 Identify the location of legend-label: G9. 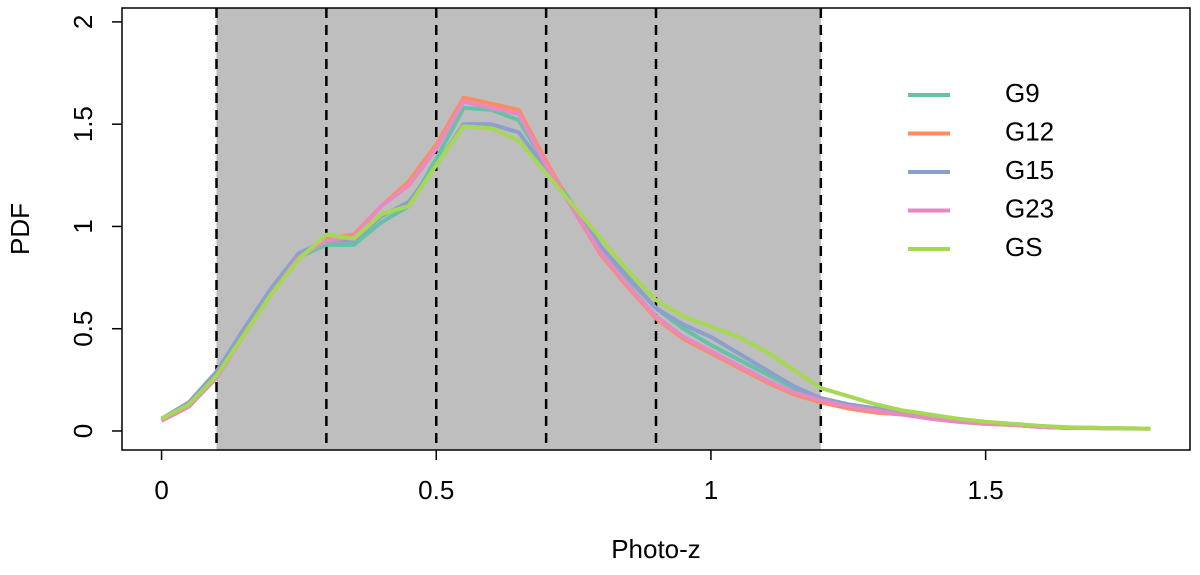
(1022, 93).